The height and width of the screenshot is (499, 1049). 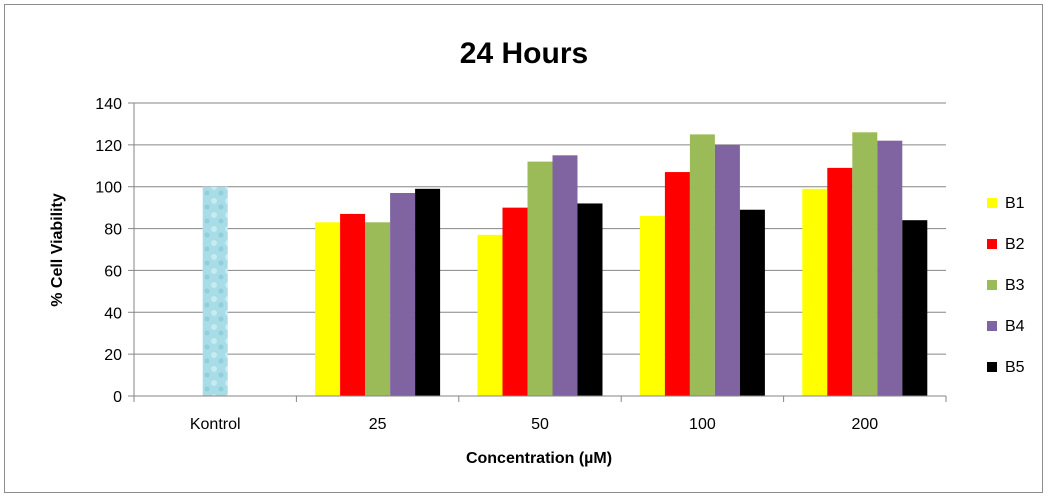 I want to click on y-tick-label: 100, so click(x=108, y=188).